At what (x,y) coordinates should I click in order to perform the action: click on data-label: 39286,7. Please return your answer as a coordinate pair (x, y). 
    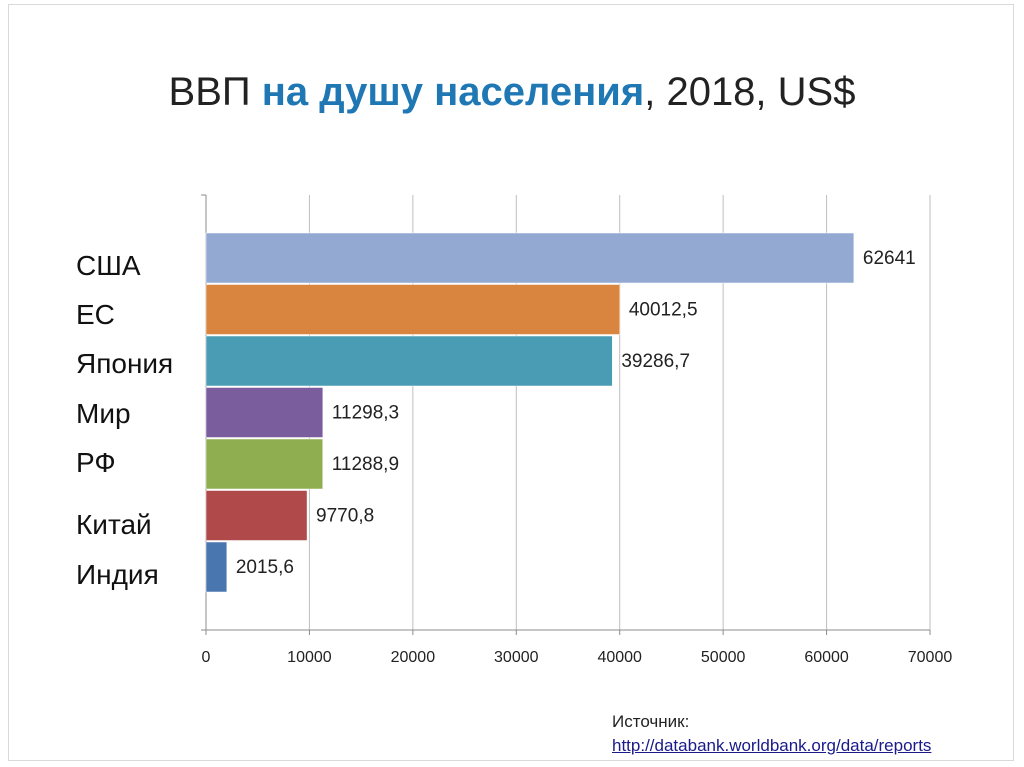
    Looking at the image, I should click on (655, 361).